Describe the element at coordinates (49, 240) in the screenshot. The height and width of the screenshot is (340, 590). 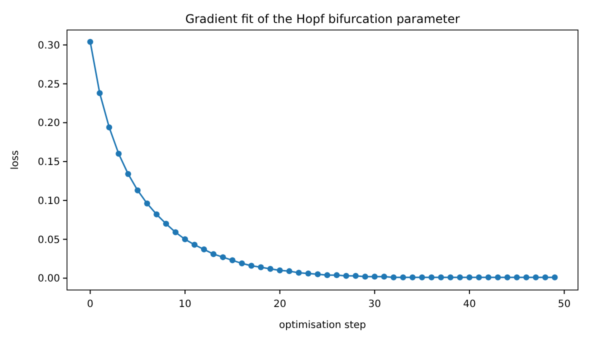
I see `y-tick-label: 0.05` at that location.